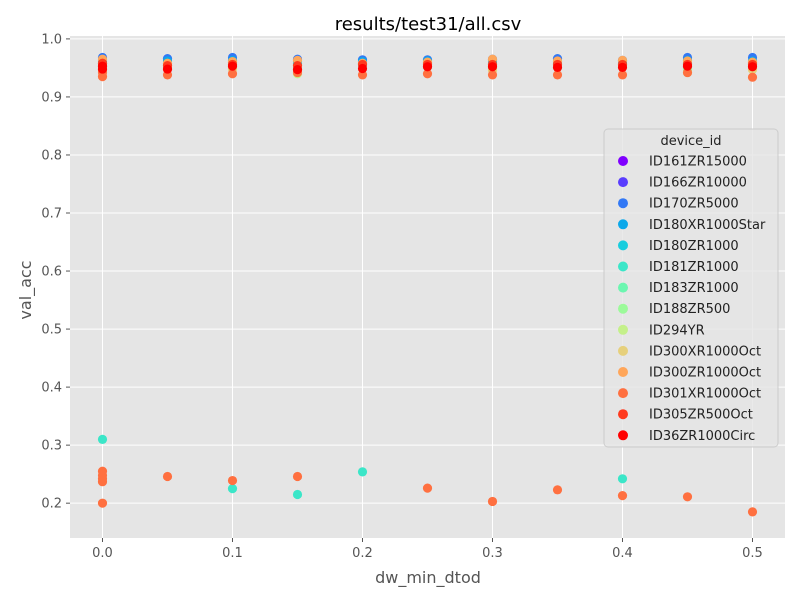 Image resolution: width=800 pixels, height=600 pixels. I want to click on legend-label: ID183ZR1000, so click(694, 288).